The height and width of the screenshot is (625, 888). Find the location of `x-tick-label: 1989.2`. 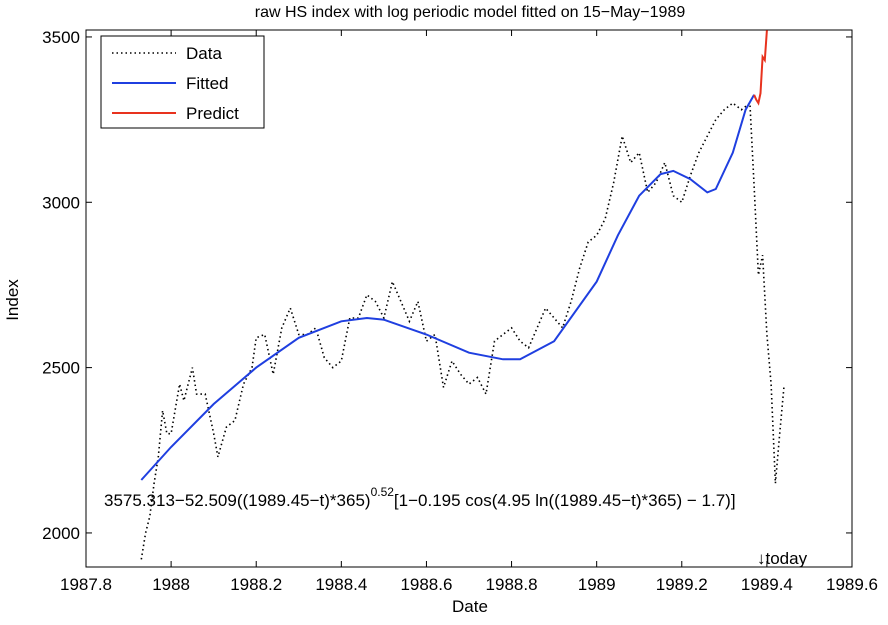

x-tick-label: 1989.2 is located at coordinates (682, 584).